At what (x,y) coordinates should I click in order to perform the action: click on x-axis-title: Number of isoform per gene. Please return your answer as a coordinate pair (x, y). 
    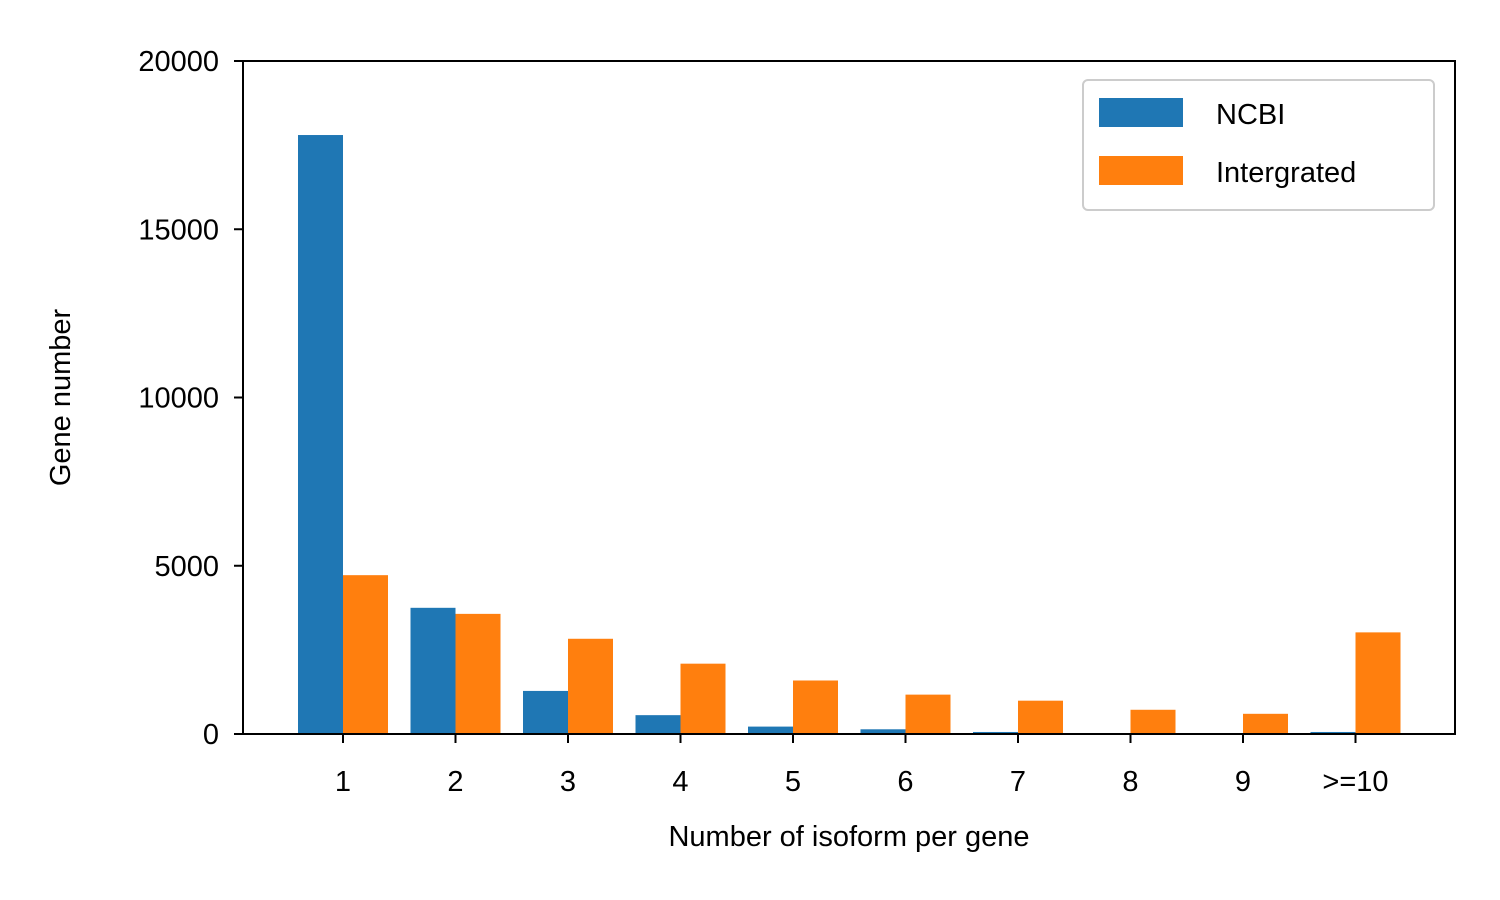
    Looking at the image, I should click on (848, 837).